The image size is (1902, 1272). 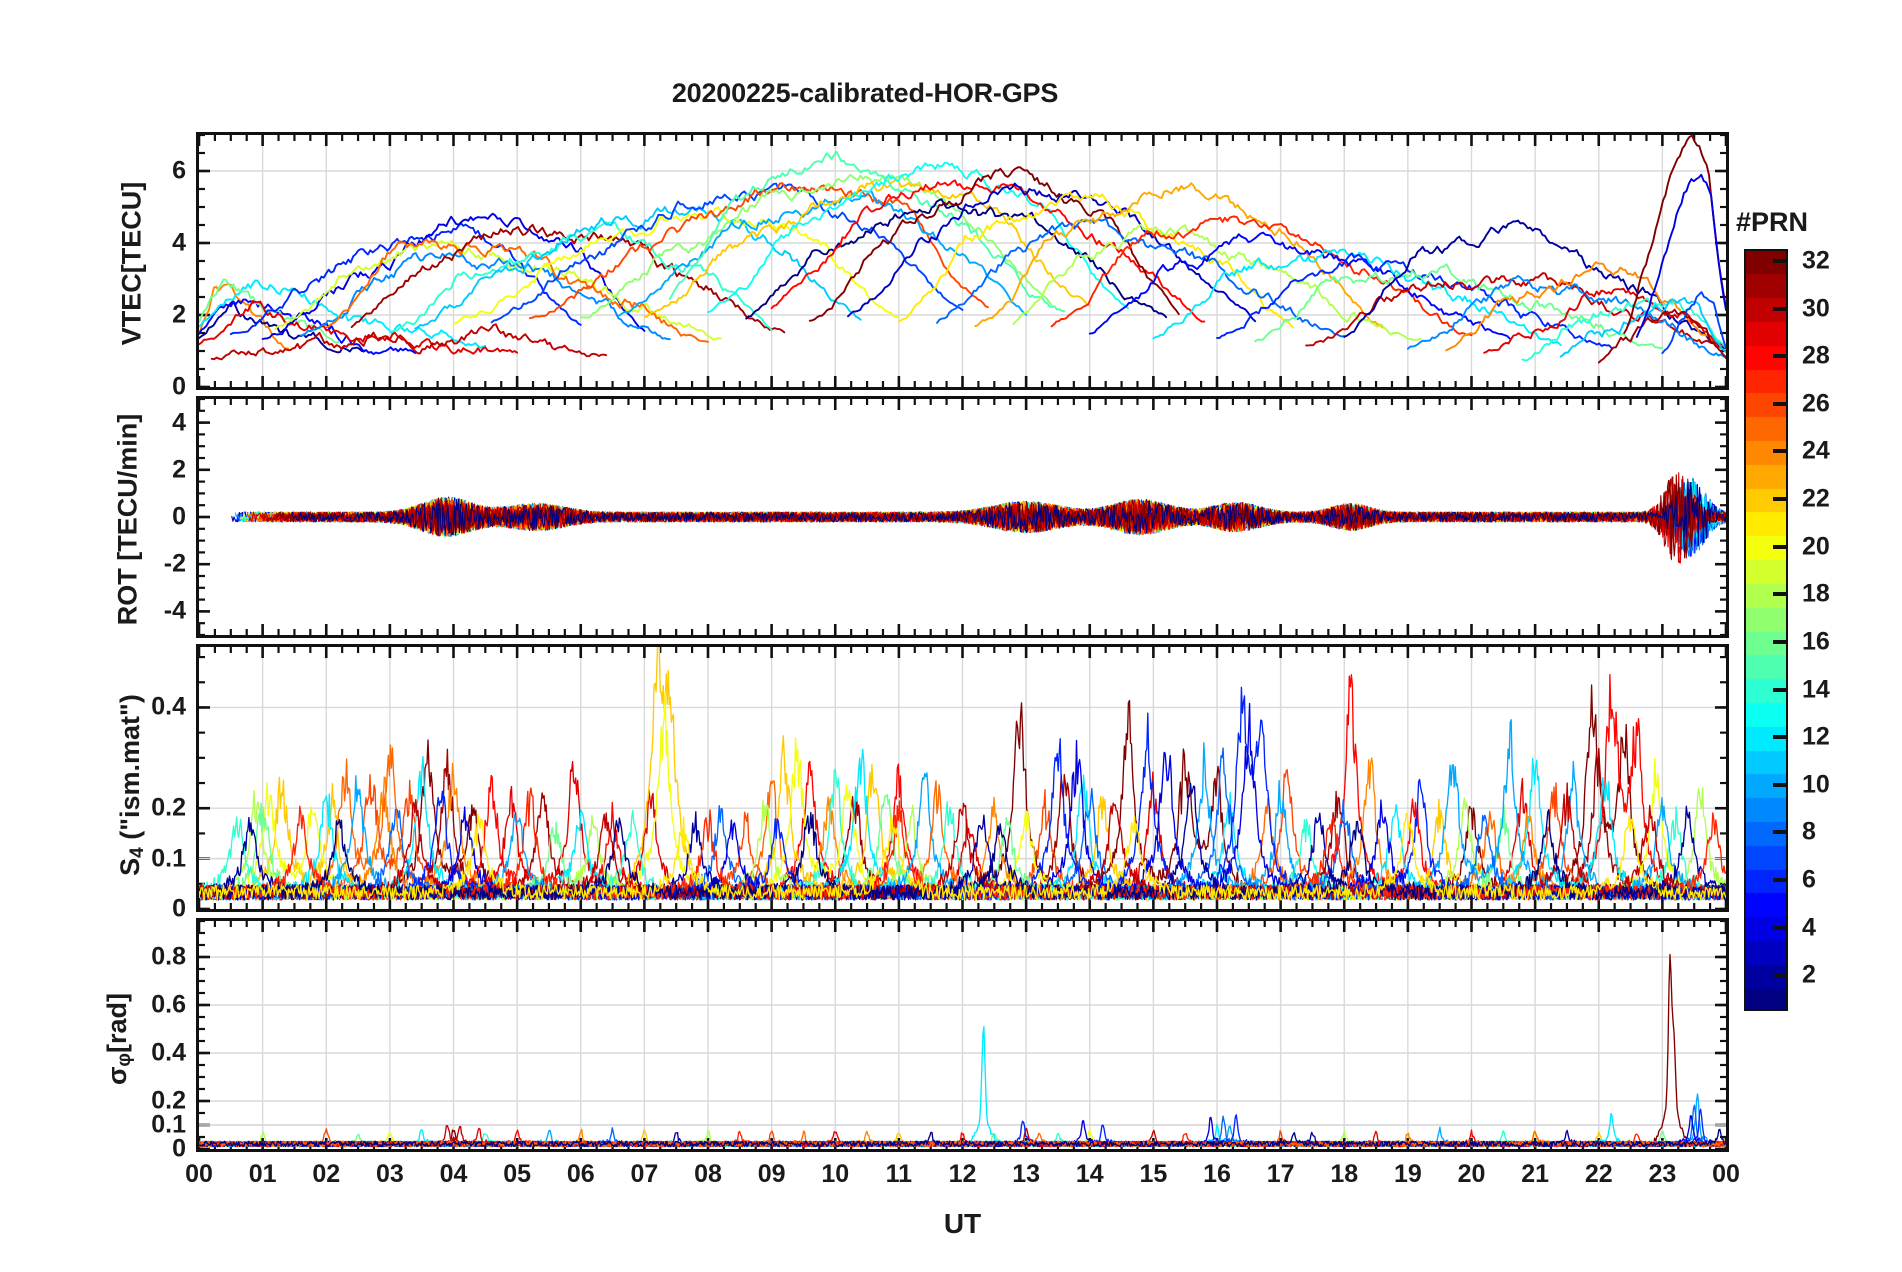 What do you see at coordinates (1809, 974) in the screenshot?
I see `colorbar-label-15: 2` at bounding box center [1809, 974].